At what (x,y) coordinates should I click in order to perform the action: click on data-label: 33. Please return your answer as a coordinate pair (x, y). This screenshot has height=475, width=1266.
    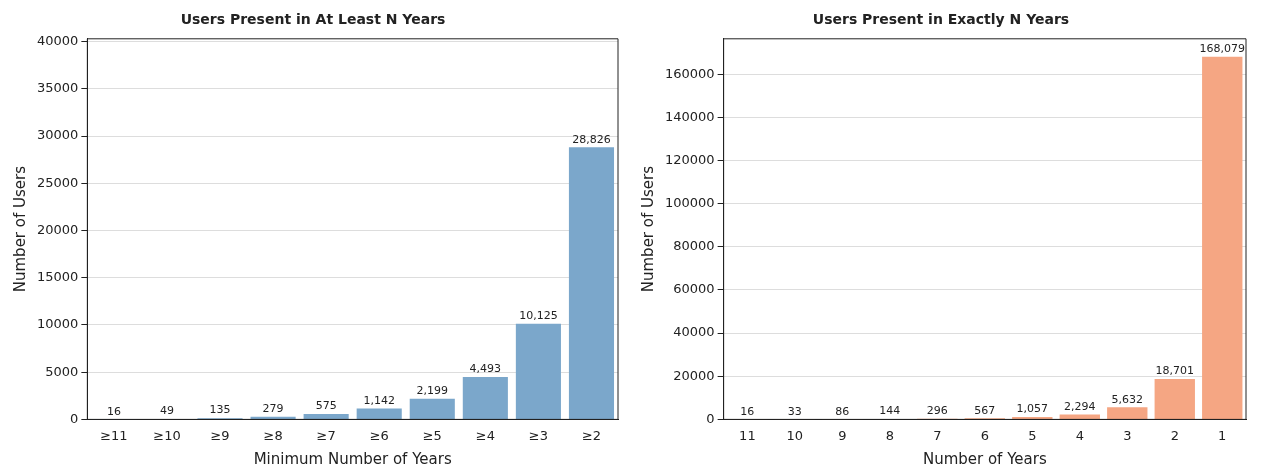
    Looking at the image, I should click on (794, 411).